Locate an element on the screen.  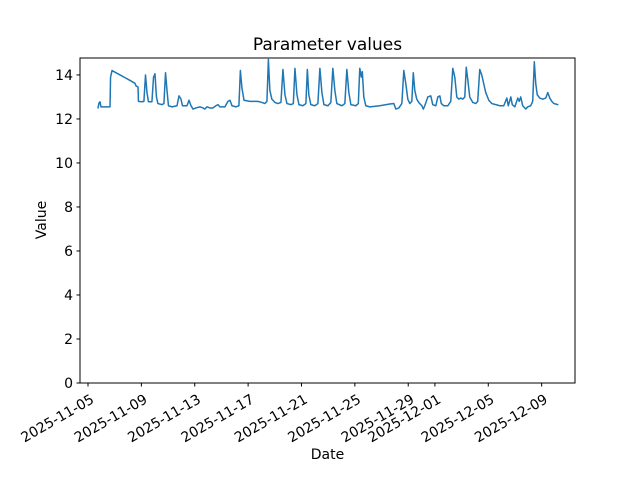
series-line is located at coordinates (328, 84).